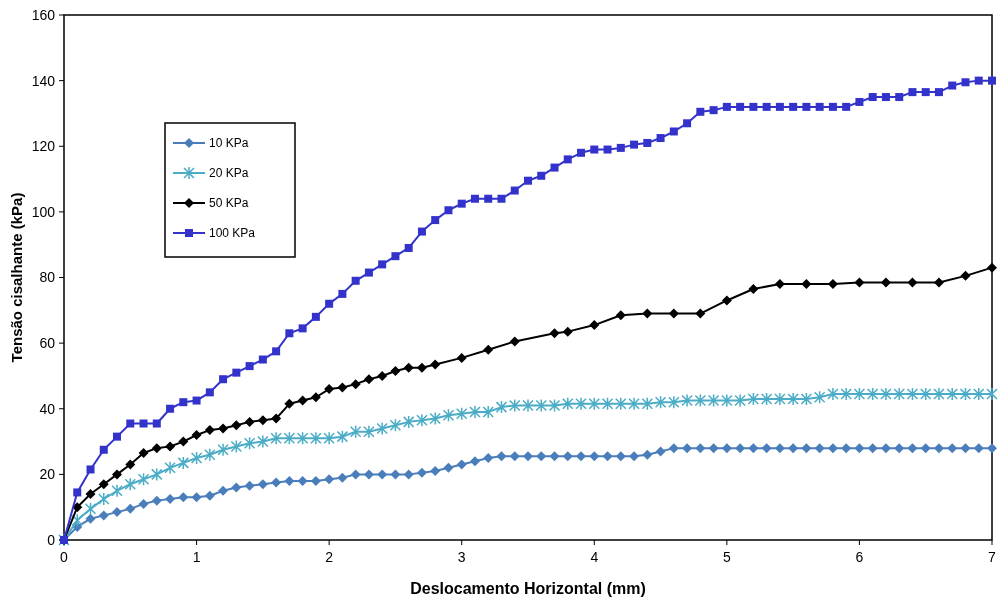 This screenshot has height=606, width=1008. I want to click on y-tick-label: 60, so click(47, 343).